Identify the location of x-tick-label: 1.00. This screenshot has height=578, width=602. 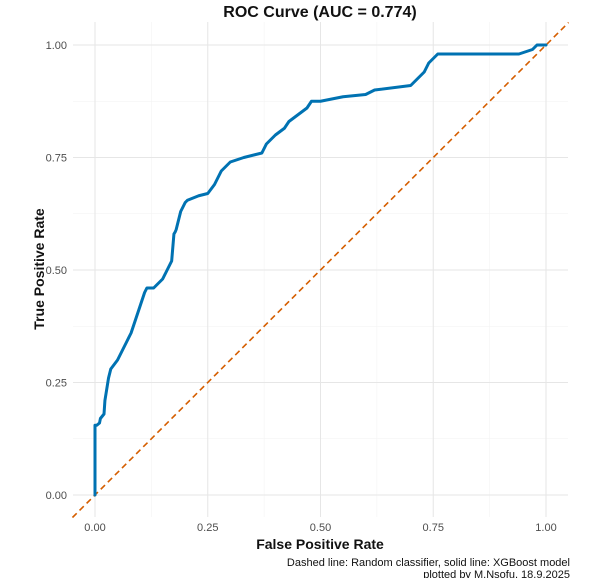
(545, 528).